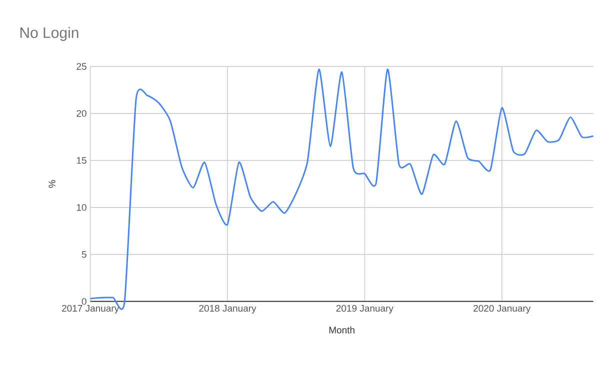 This screenshot has width=600, height=371. I want to click on y-axis-title: %, so click(52, 184).